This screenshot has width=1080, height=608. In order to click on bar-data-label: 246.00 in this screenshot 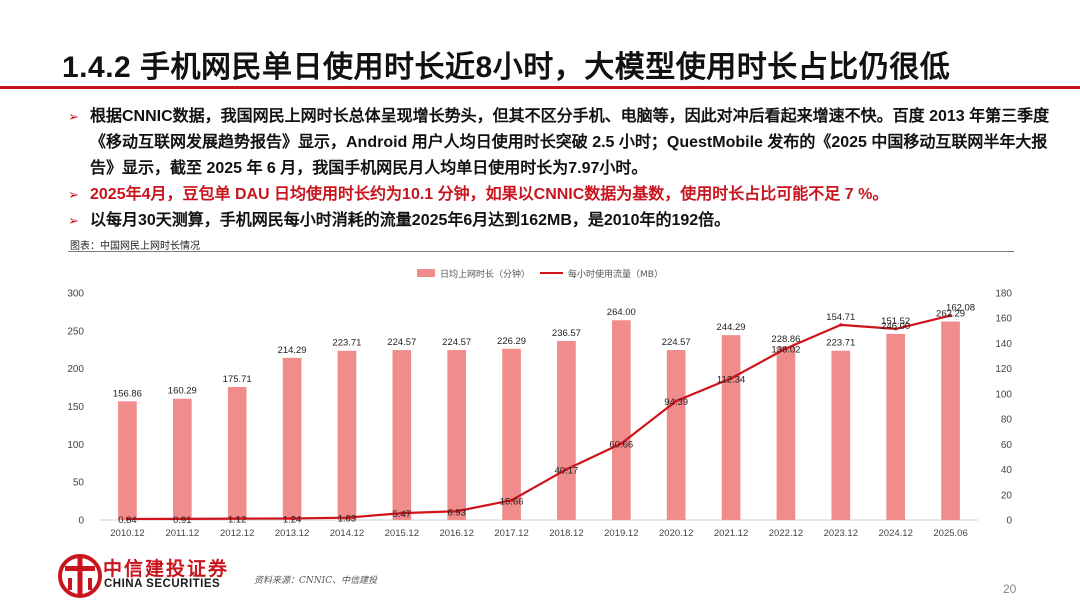, I will do `click(895, 326)`.